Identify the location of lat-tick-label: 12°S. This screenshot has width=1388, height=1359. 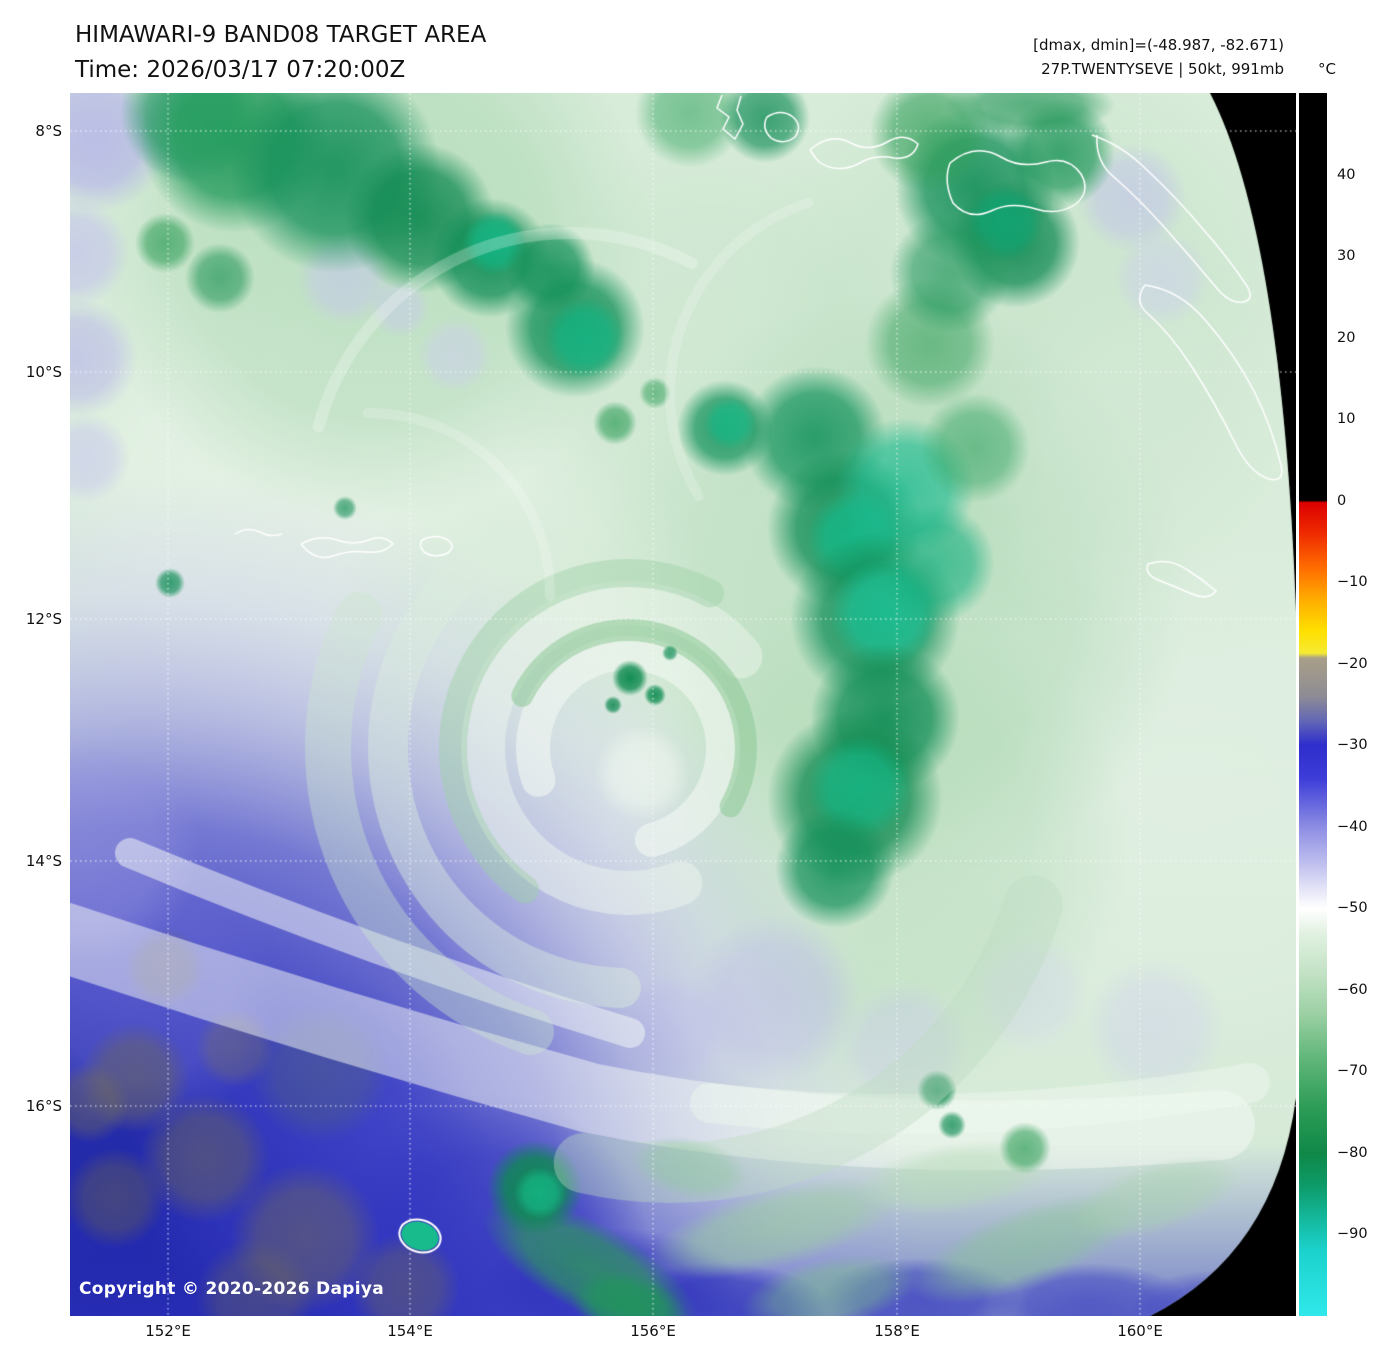
(43, 619).